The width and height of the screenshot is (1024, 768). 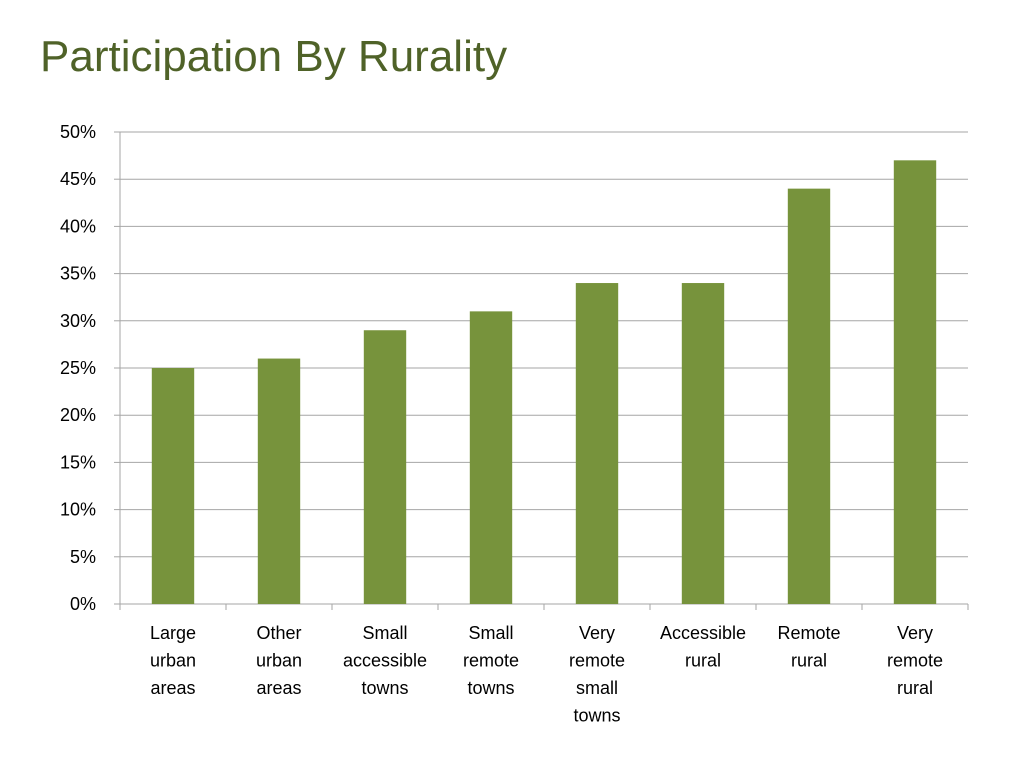 I want to click on x-tick-label-line: Large, so click(x=173, y=633).